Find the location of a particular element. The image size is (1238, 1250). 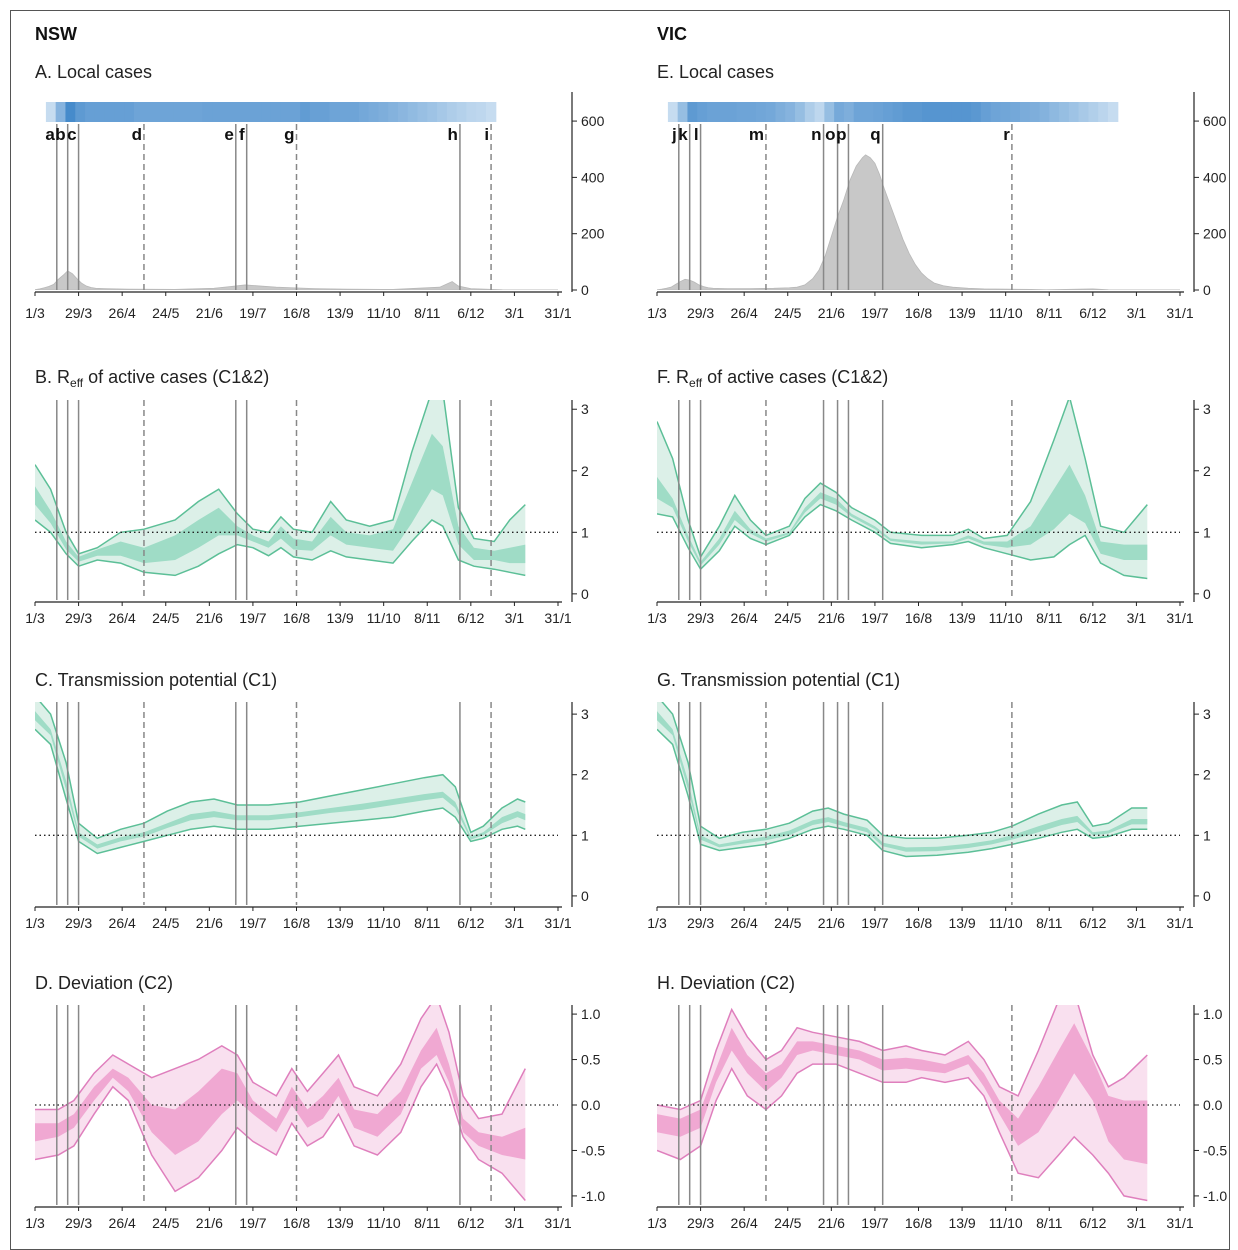

y-tick-label: 2 is located at coordinates (1207, 775).